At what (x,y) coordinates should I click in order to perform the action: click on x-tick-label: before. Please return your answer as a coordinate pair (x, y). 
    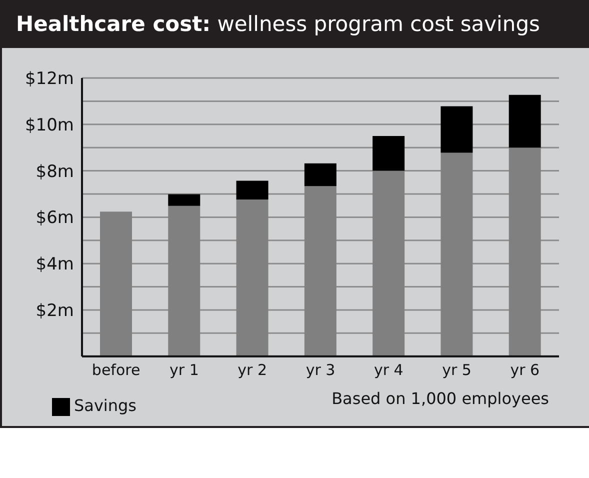
    Looking at the image, I should click on (116, 370).